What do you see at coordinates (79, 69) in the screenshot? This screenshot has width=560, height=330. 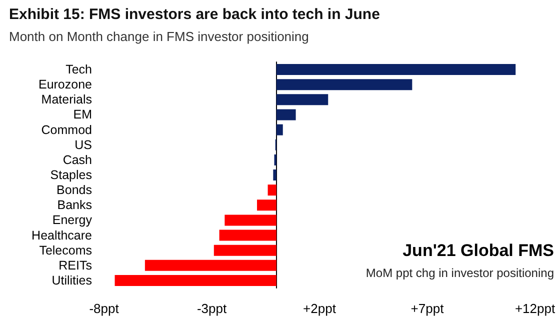 I see `y-tick-label: Tech` at bounding box center [79, 69].